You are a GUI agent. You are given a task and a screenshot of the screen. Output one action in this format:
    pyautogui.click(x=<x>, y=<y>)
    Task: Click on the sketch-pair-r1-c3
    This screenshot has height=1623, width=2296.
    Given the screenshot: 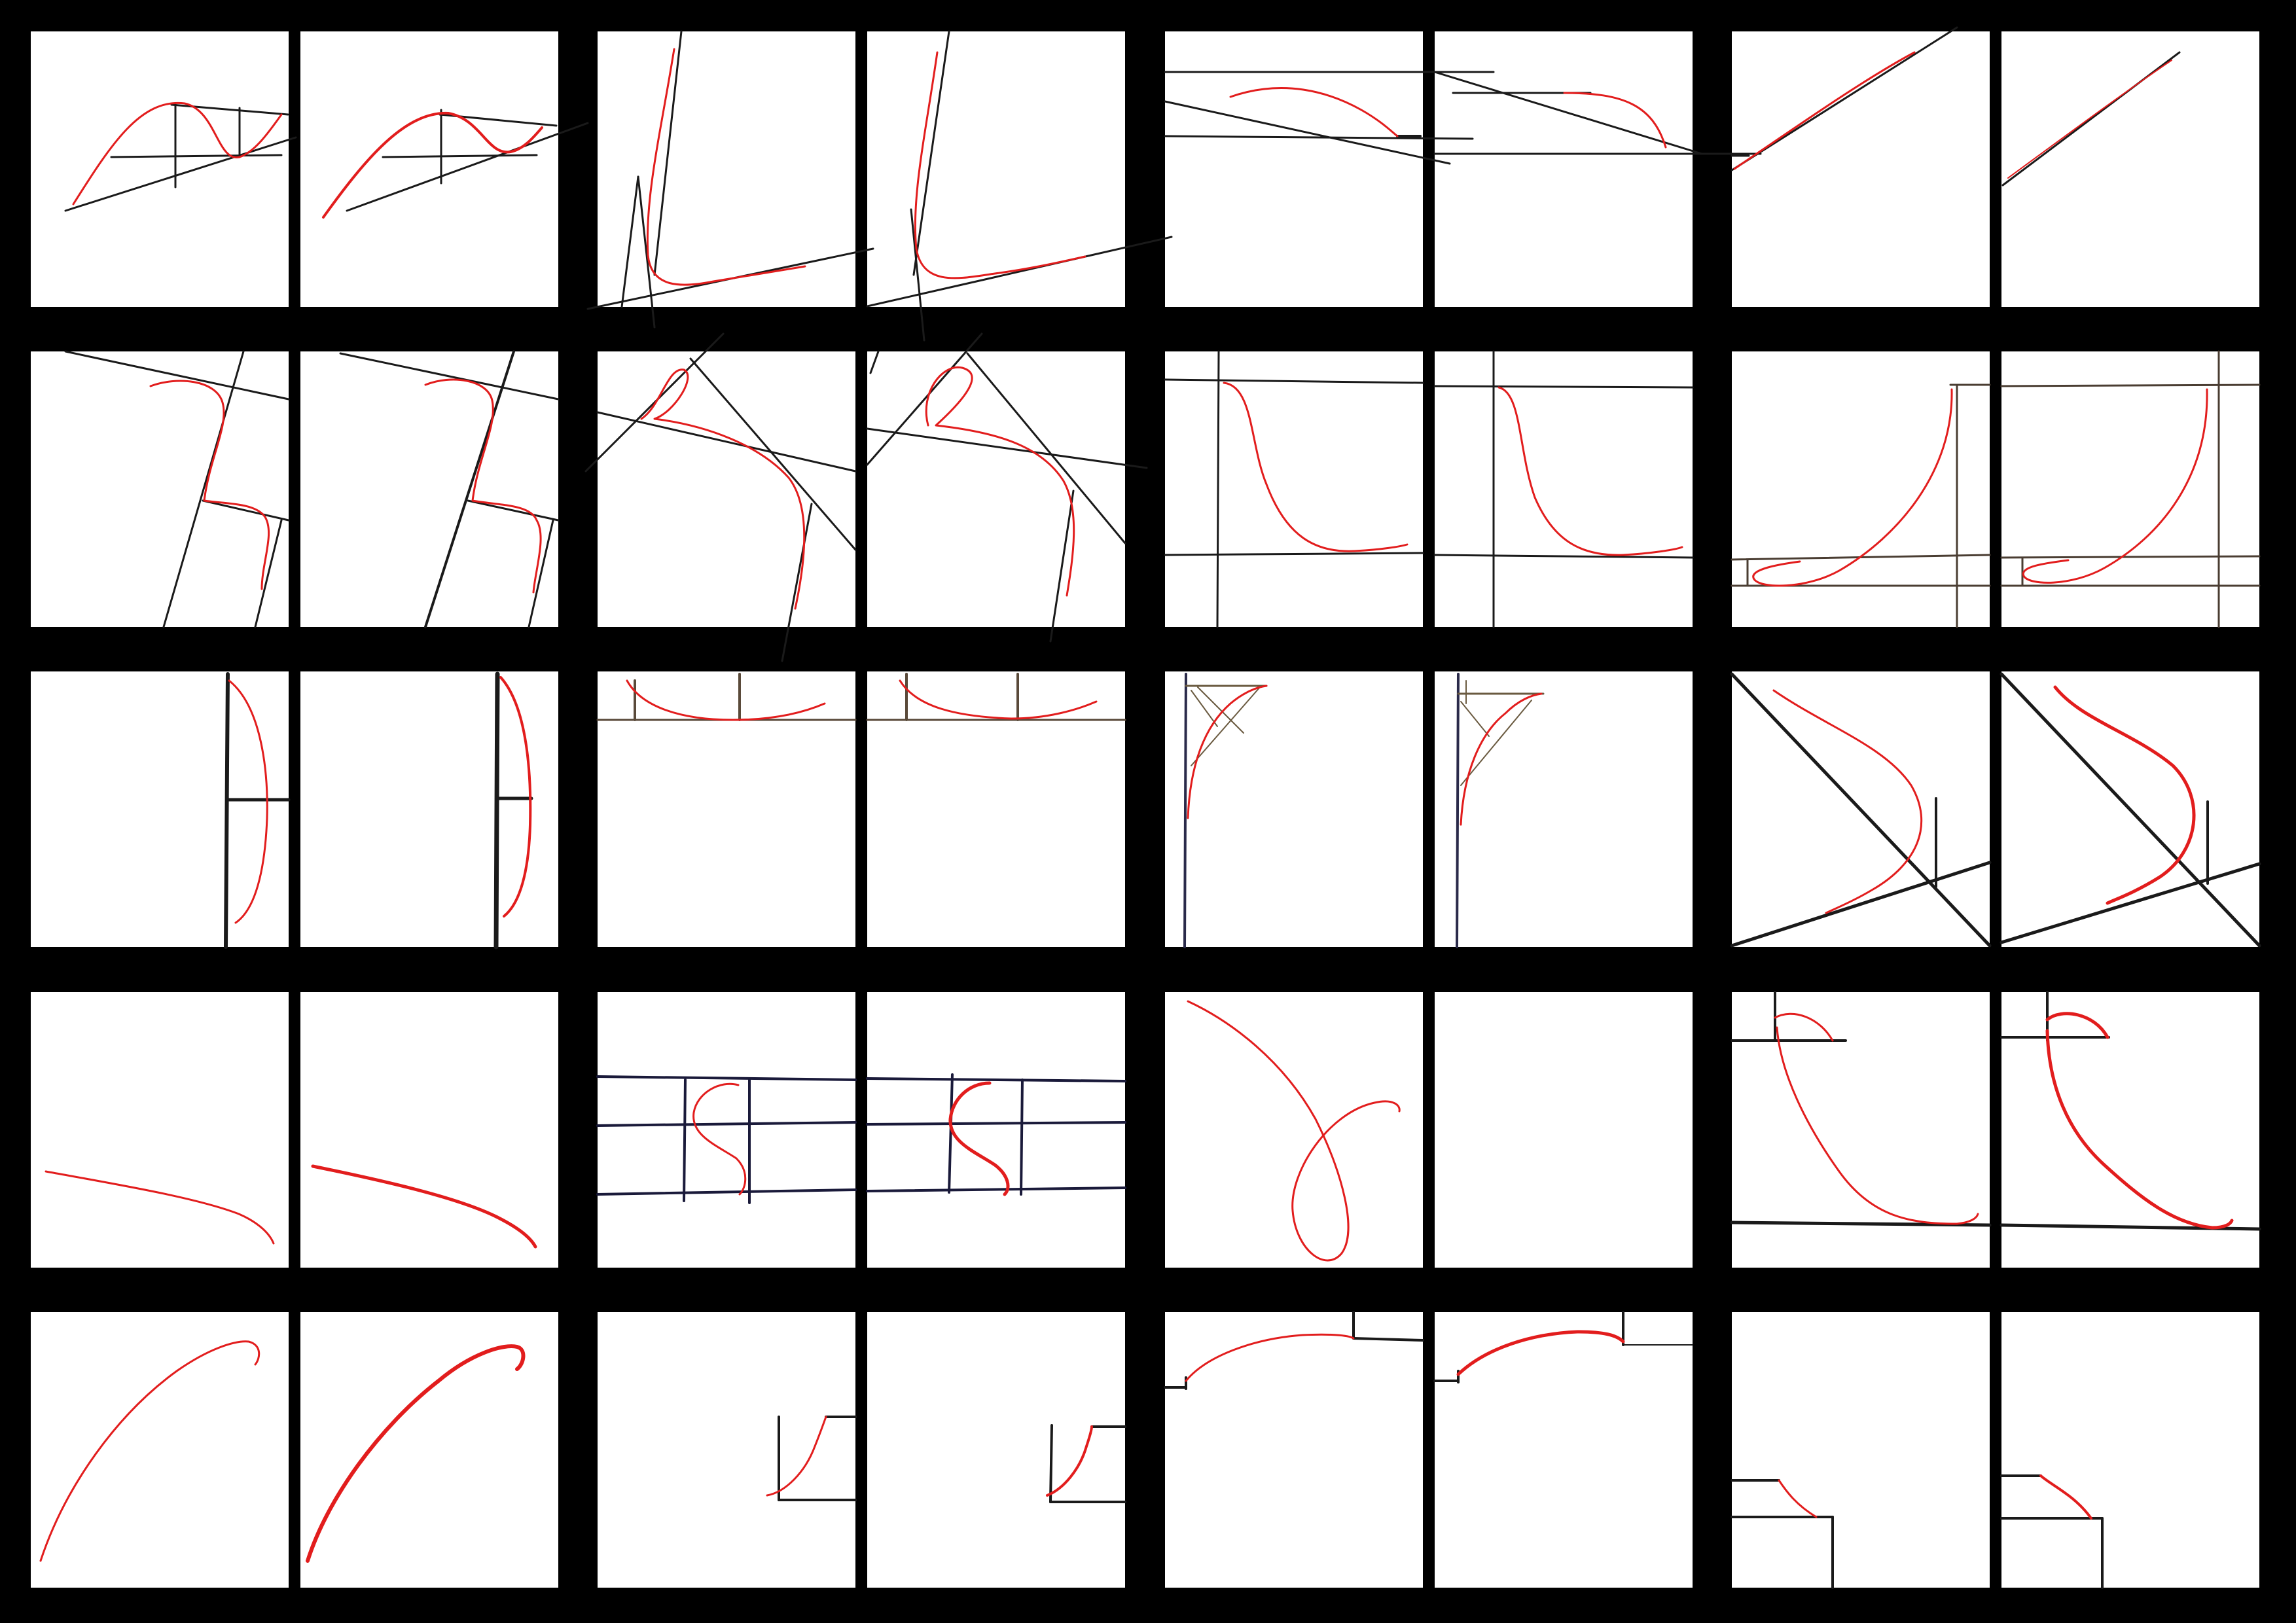 What is the action you would take?
    pyautogui.click(x=1996, y=489)
    